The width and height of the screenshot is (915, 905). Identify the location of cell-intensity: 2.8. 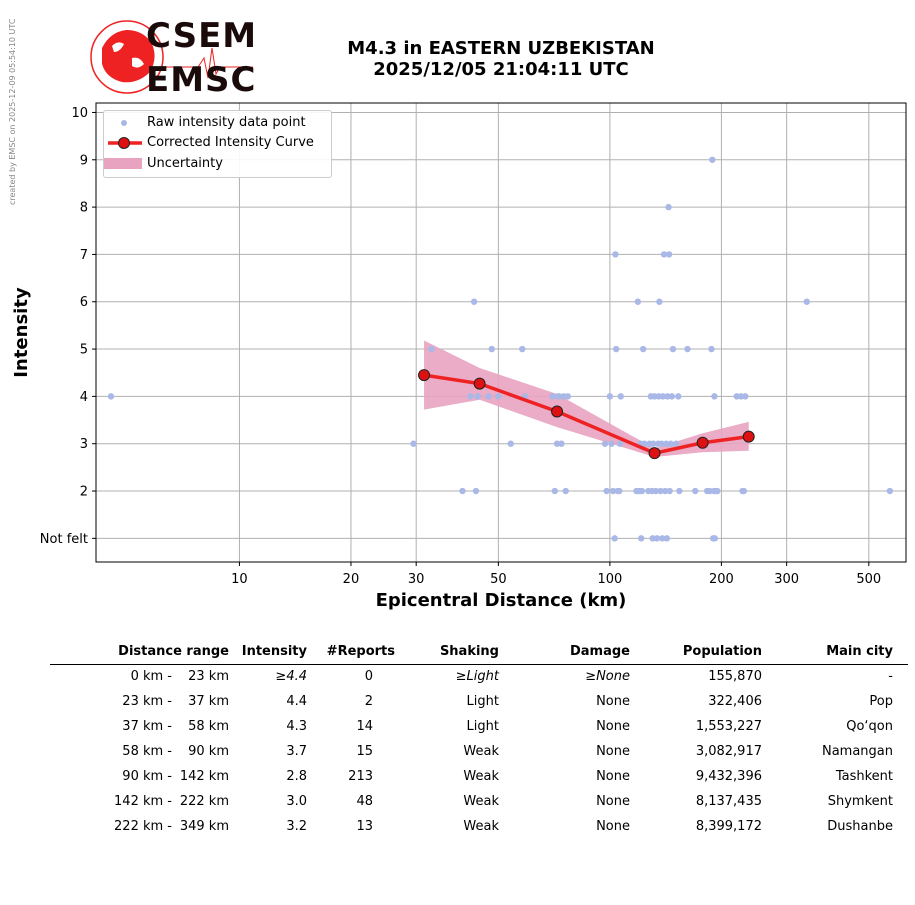
(296, 776).